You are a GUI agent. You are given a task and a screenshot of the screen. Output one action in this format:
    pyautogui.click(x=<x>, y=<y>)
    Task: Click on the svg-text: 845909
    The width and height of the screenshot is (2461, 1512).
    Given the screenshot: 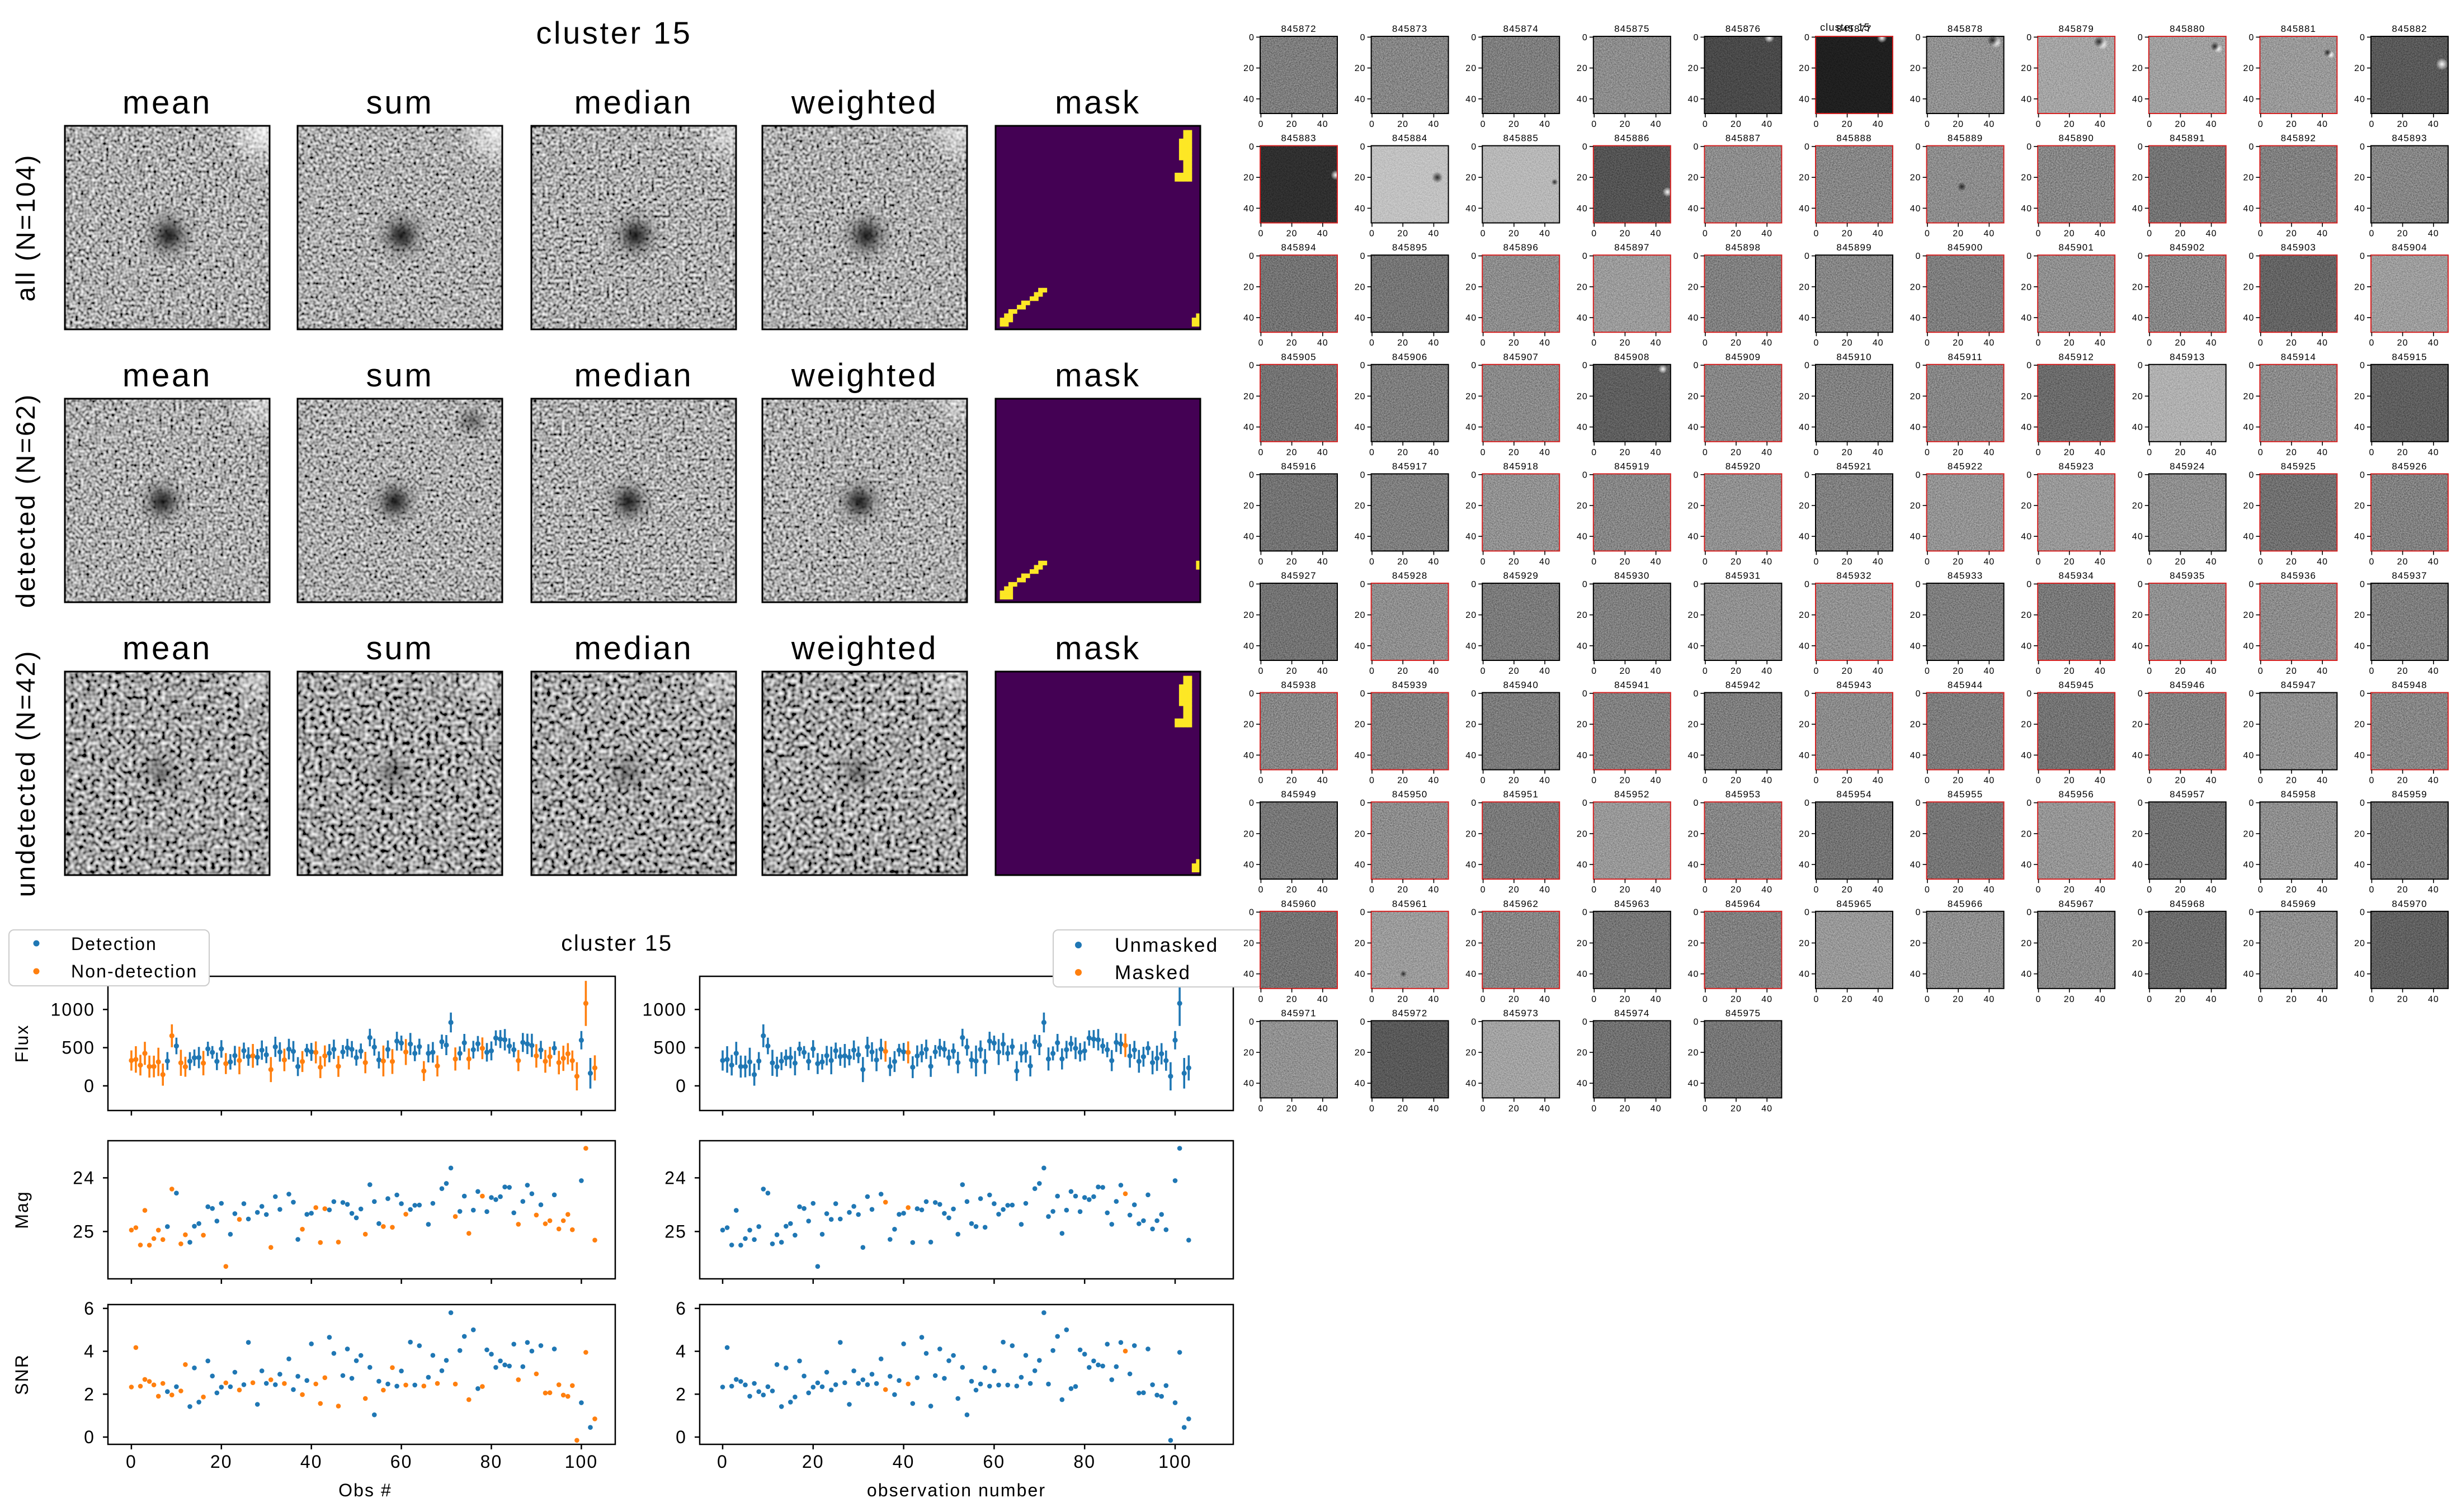 What is the action you would take?
    pyautogui.click(x=1743, y=357)
    